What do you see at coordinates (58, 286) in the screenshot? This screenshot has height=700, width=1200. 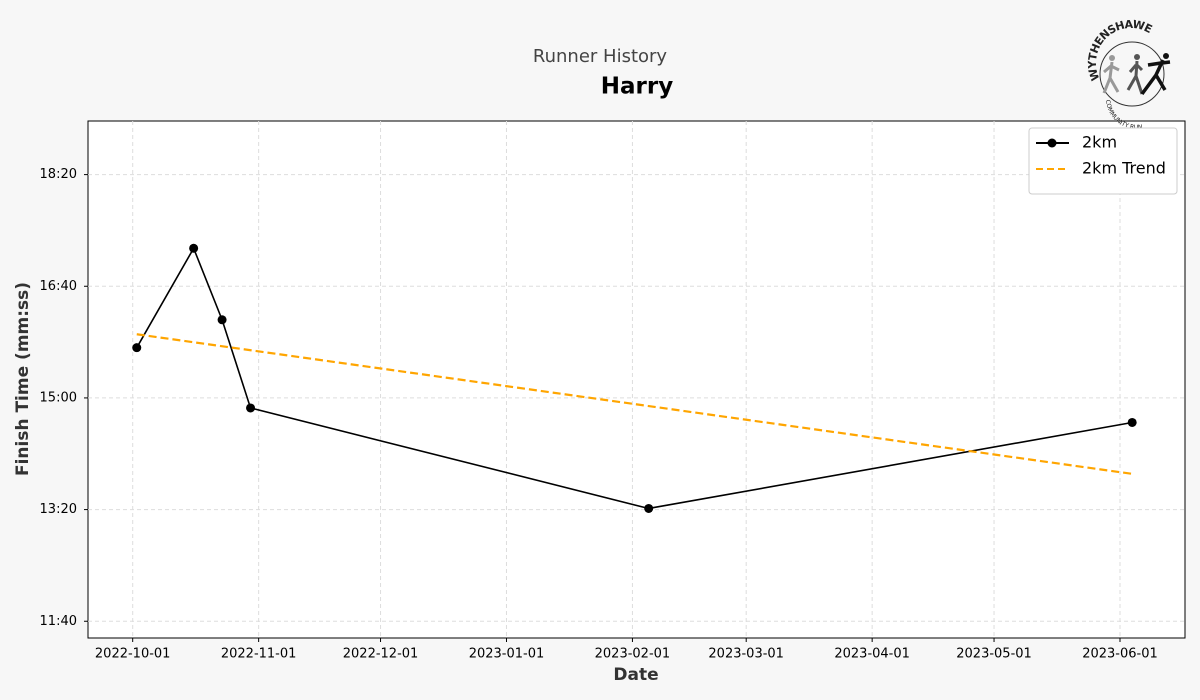 I see `y-tick-label: 16:40` at bounding box center [58, 286].